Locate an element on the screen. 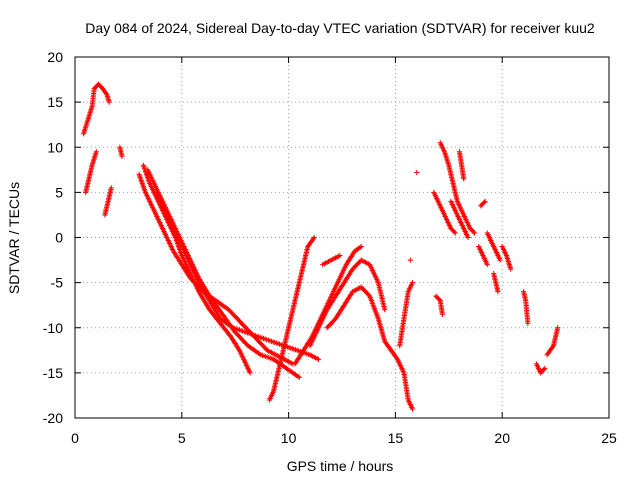 Image resolution: width=640 pixels, height=480 pixels. y-tick-label: -5 is located at coordinates (57, 283).